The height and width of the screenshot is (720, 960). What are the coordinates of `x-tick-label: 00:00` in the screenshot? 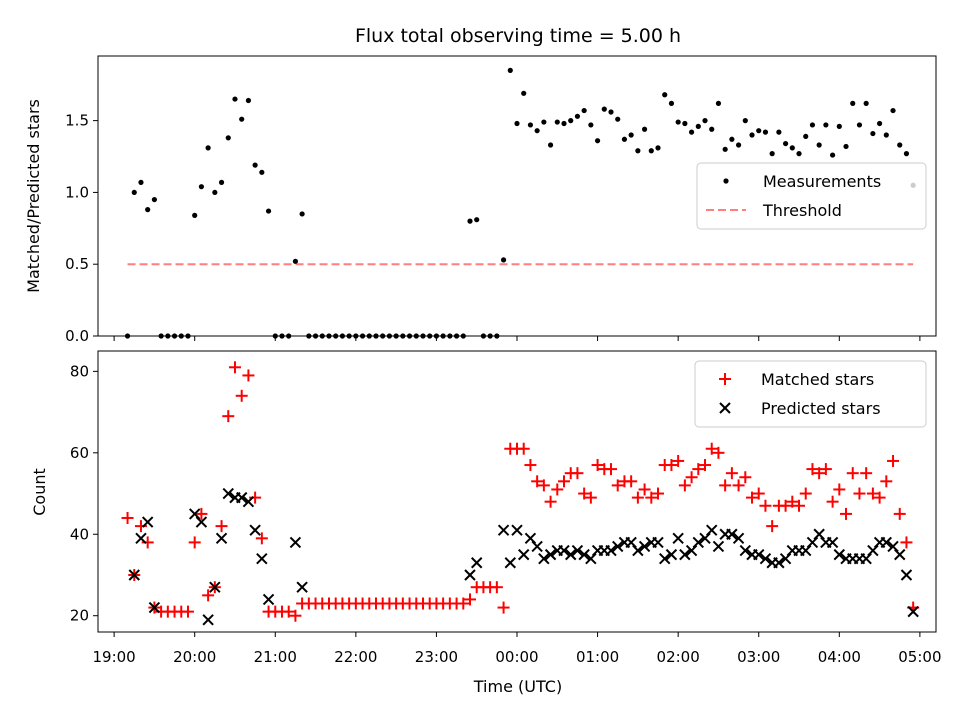 It's located at (516, 657).